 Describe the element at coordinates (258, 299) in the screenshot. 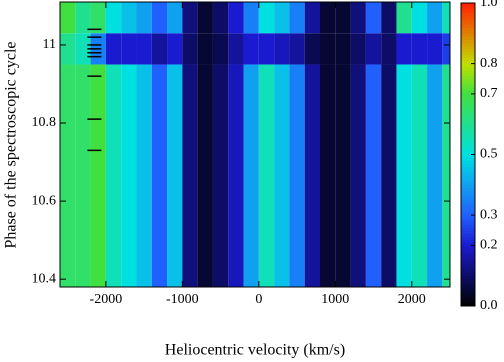

I see `x-tick-label: 0` at that location.